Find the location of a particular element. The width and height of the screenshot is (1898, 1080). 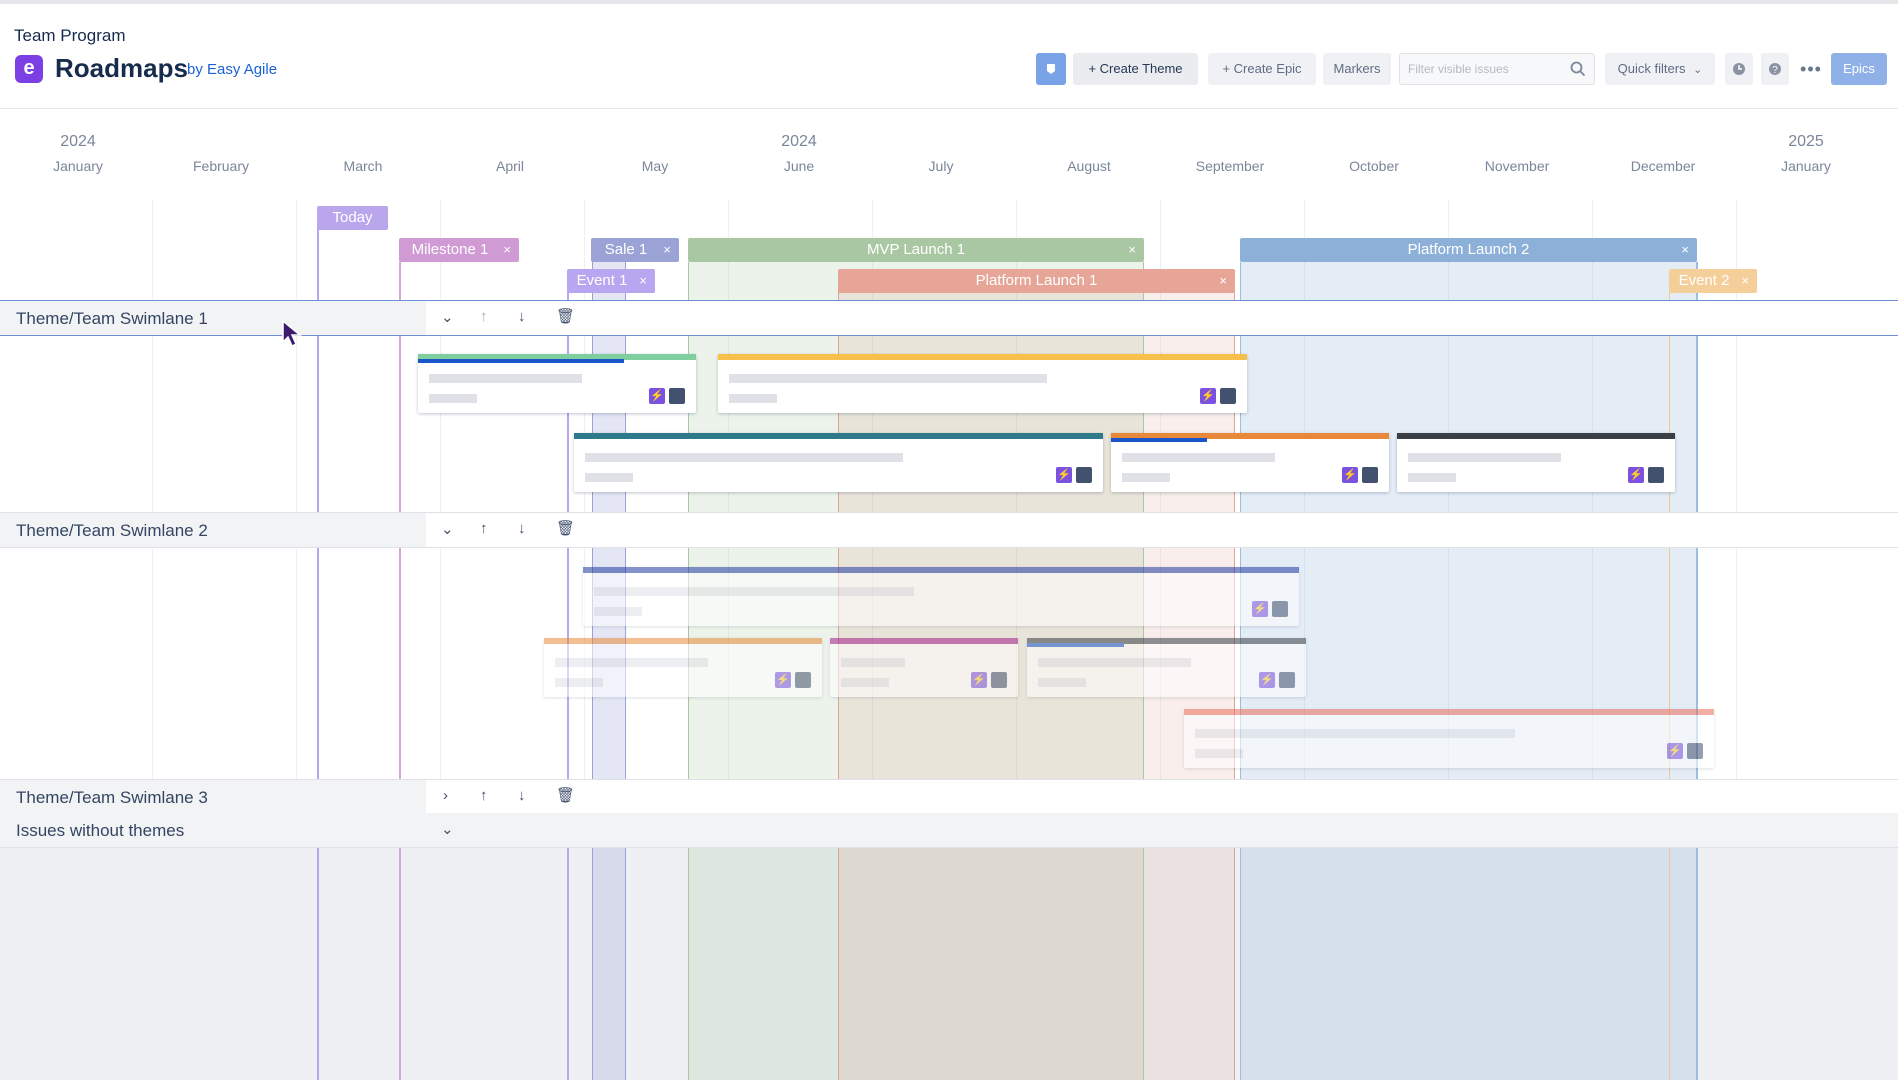

search-icon is located at coordinates (1578, 69).